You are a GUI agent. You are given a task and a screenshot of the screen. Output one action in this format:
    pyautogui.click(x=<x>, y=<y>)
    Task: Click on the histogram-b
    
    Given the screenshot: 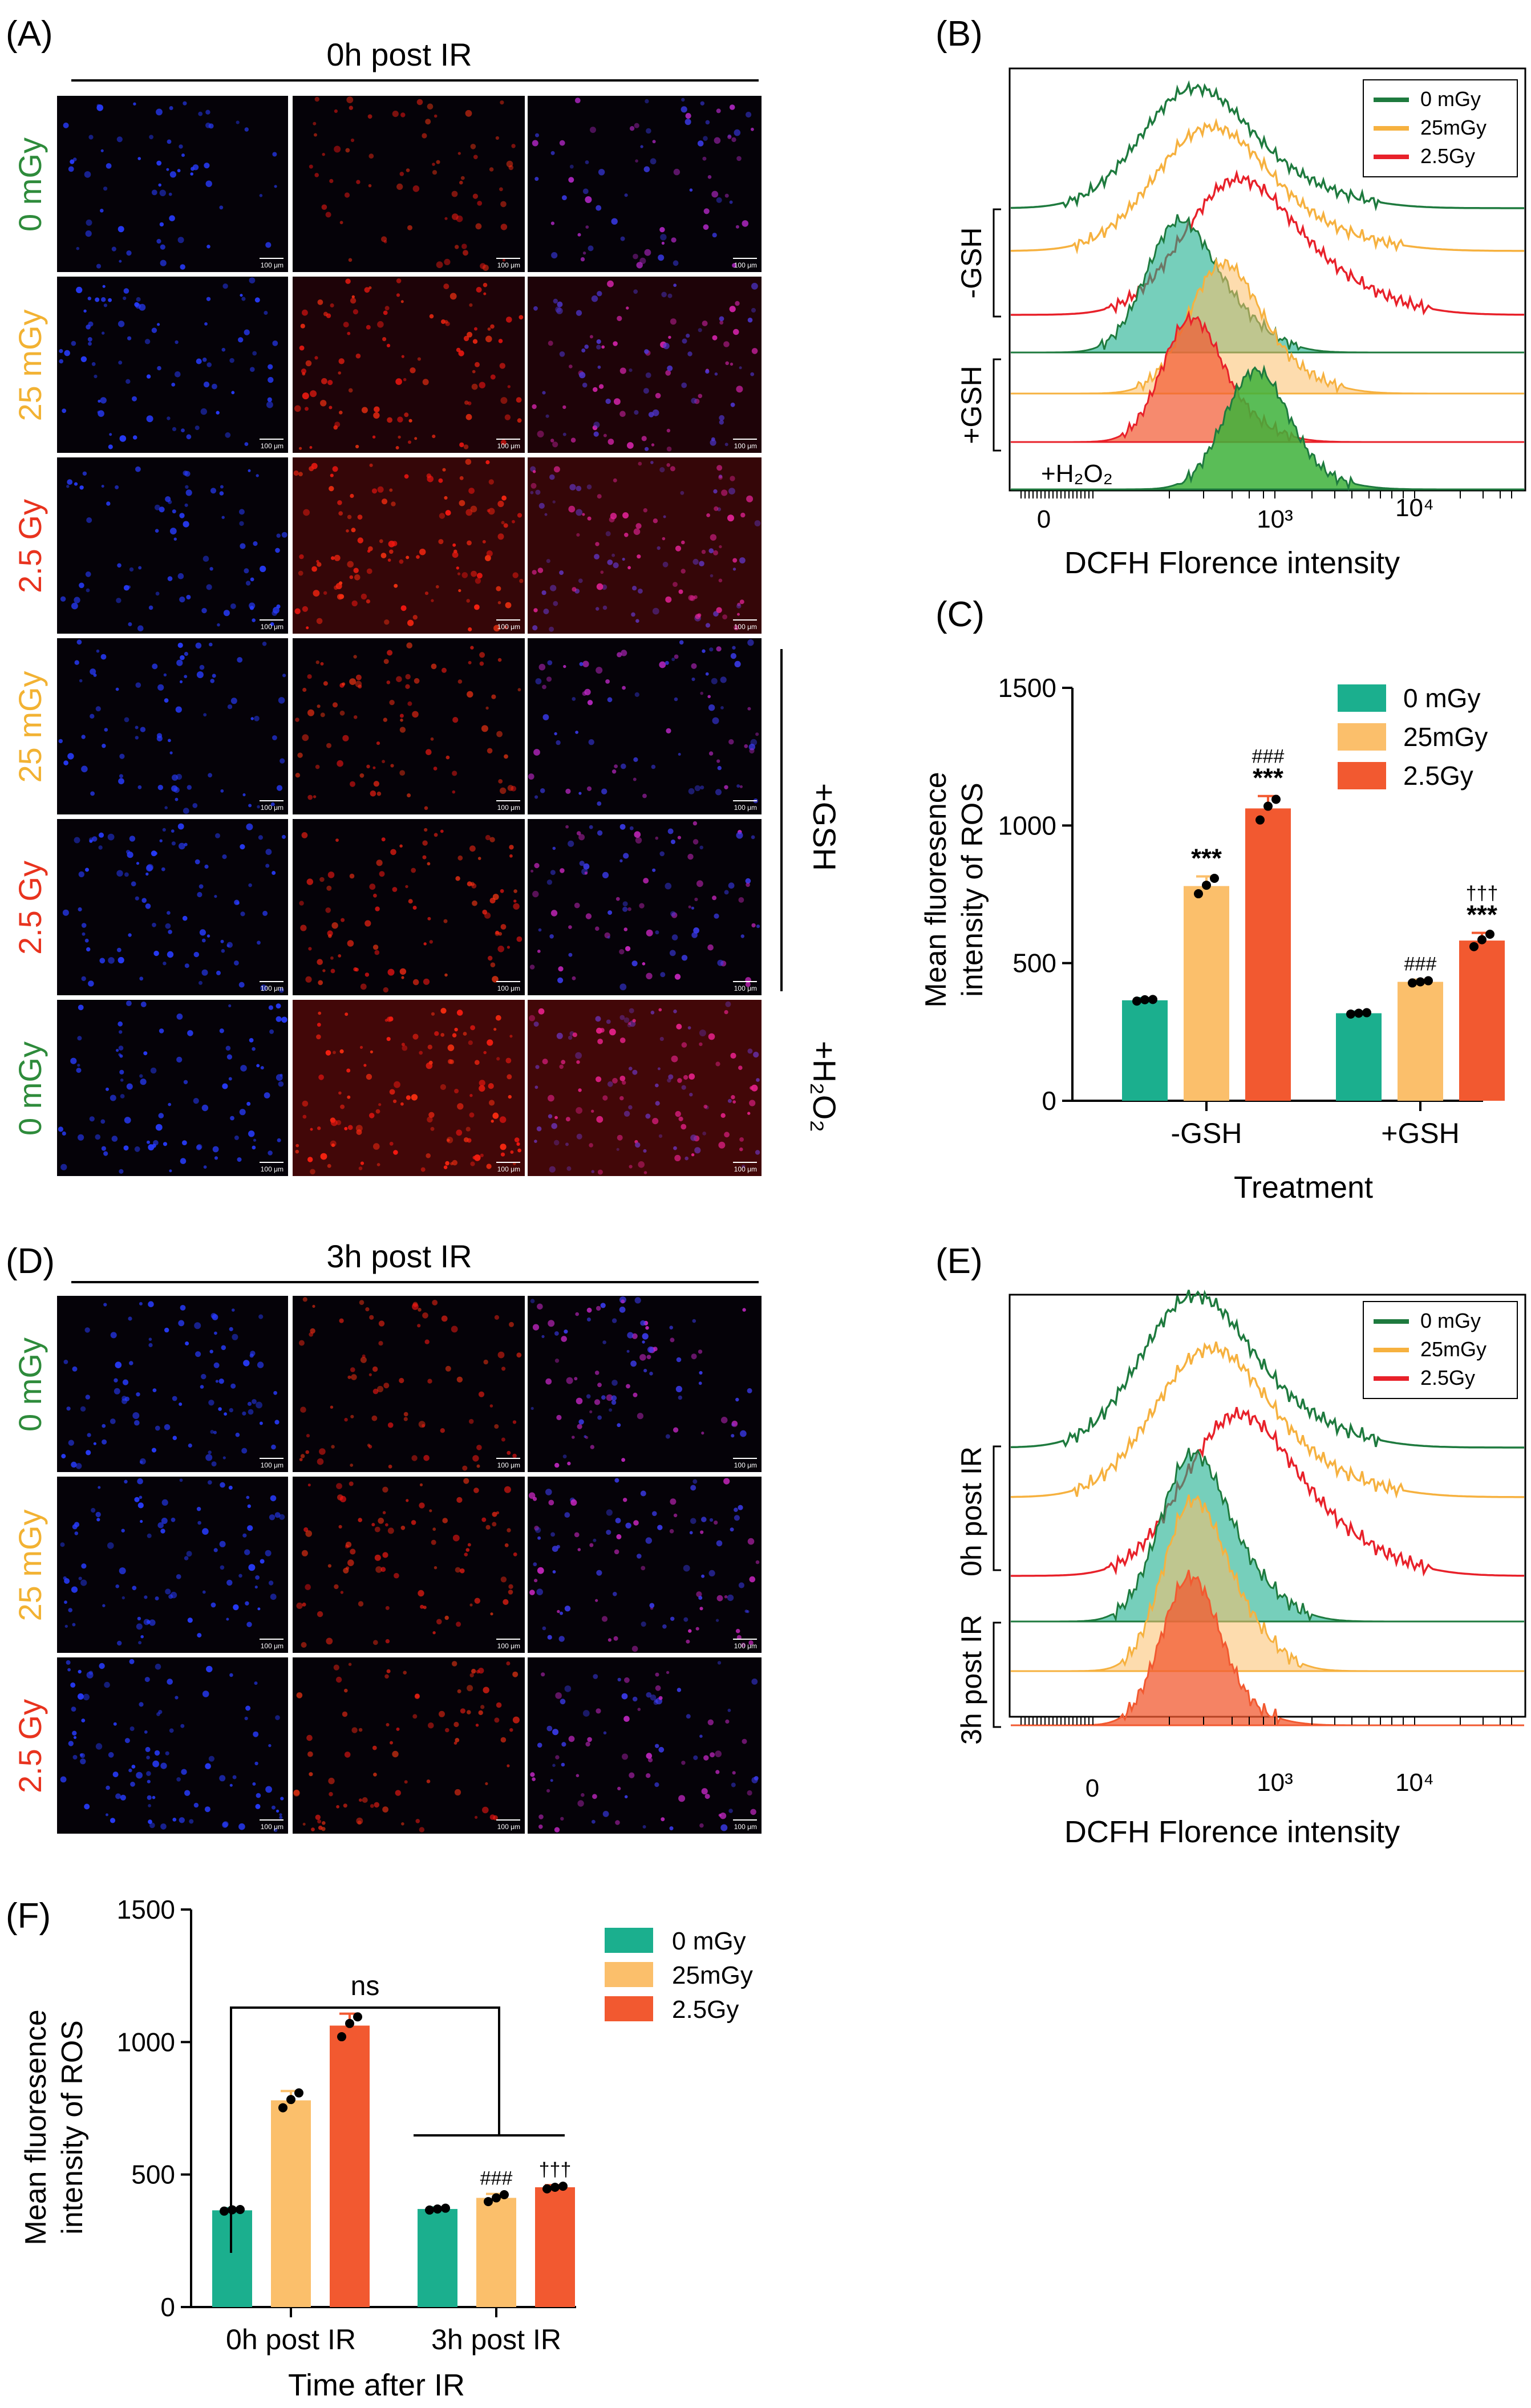 What is the action you would take?
    pyautogui.click(x=1267, y=289)
    